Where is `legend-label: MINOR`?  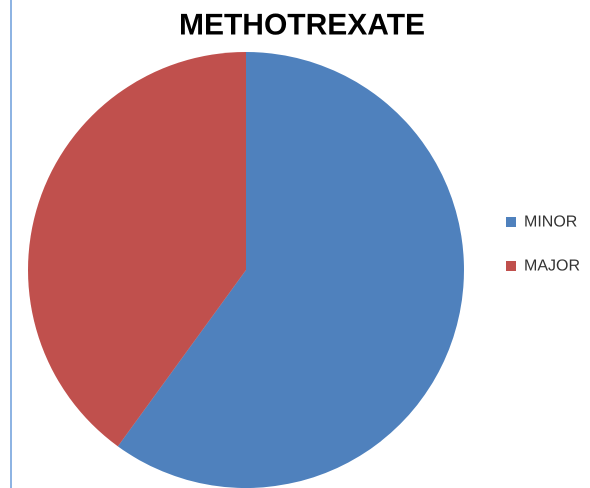
legend-label: MINOR is located at coordinates (551, 221).